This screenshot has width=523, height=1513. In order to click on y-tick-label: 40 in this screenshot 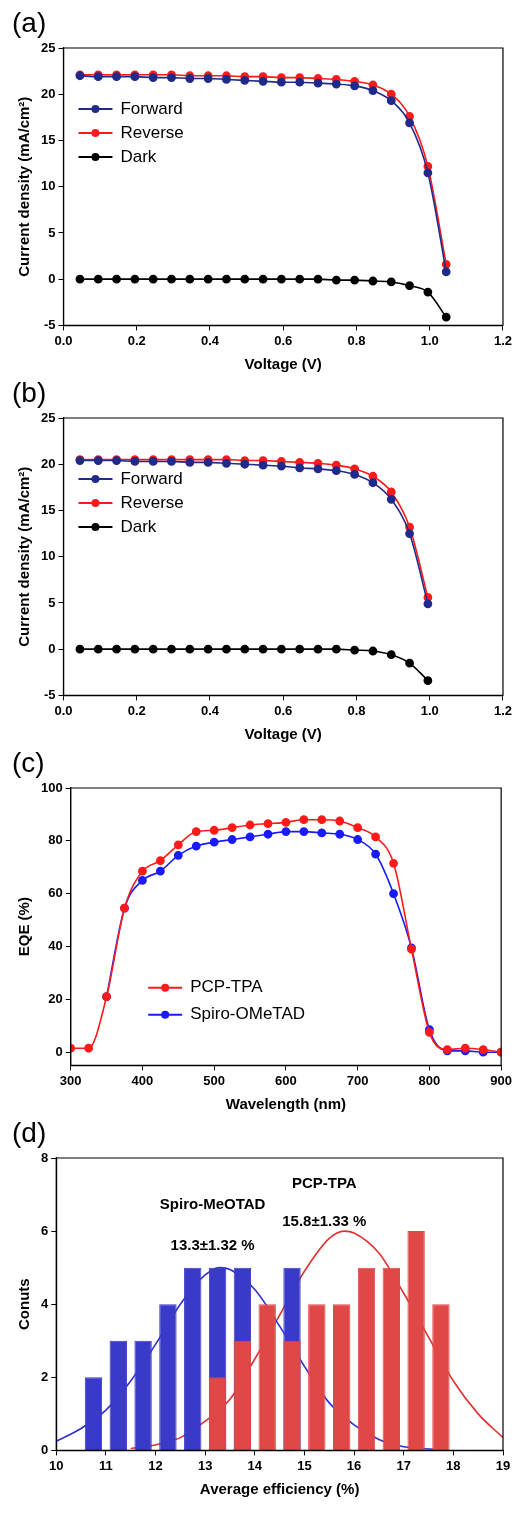, I will do `click(55, 946)`.